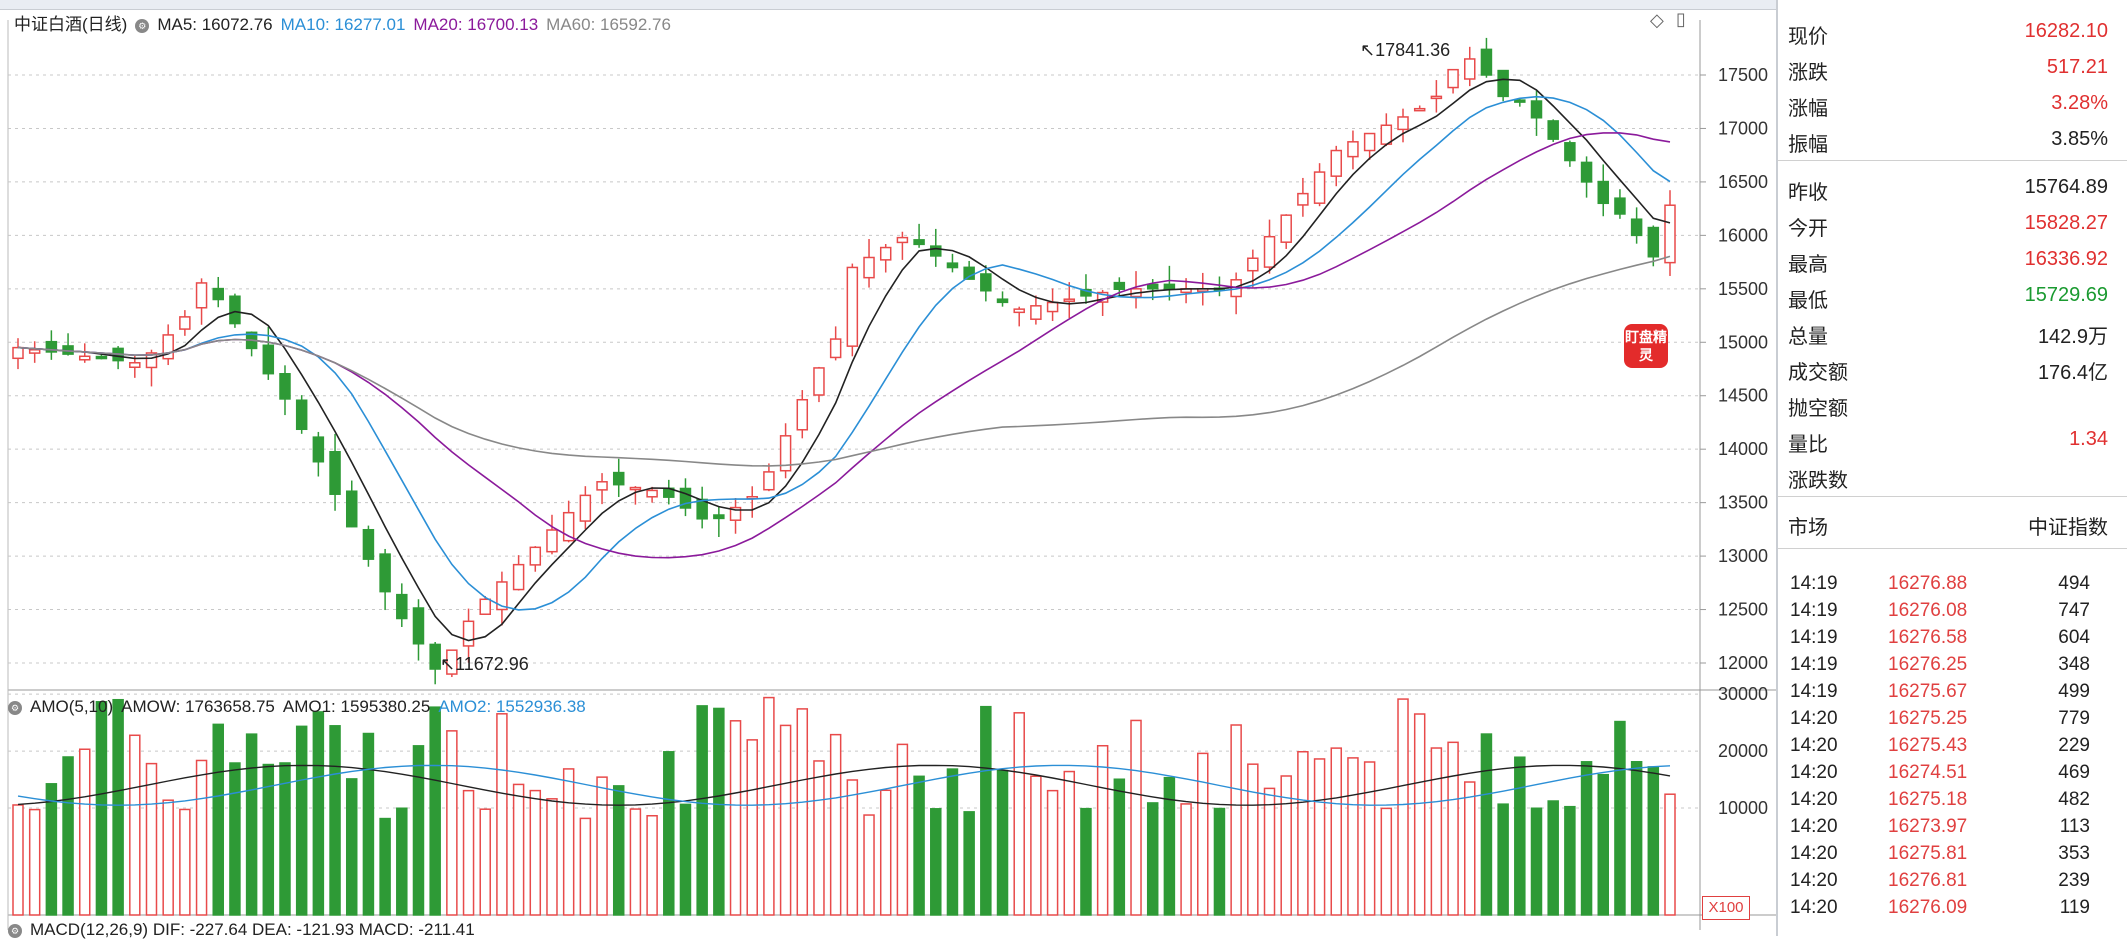 The width and height of the screenshot is (2127, 940). Describe the element at coordinates (1948, 908) in the screenshot. I see `tick-row: 14:20 16276.09 119` at that location.